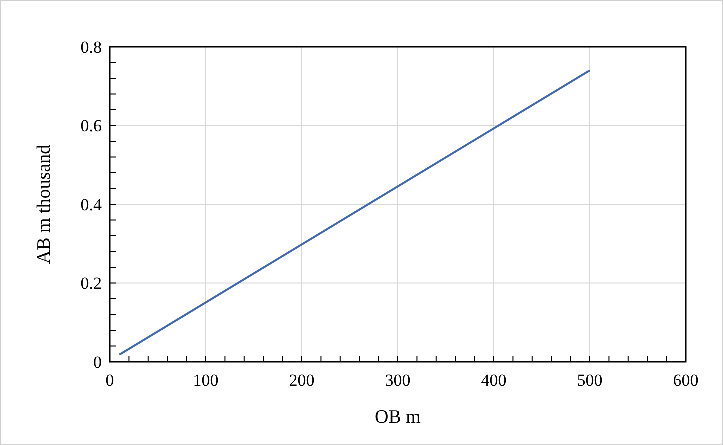  What do you see at coordinates (91, 126) in the screenshot?
I see `y-tick-label: 0.6` at bounding box center [91, 126].